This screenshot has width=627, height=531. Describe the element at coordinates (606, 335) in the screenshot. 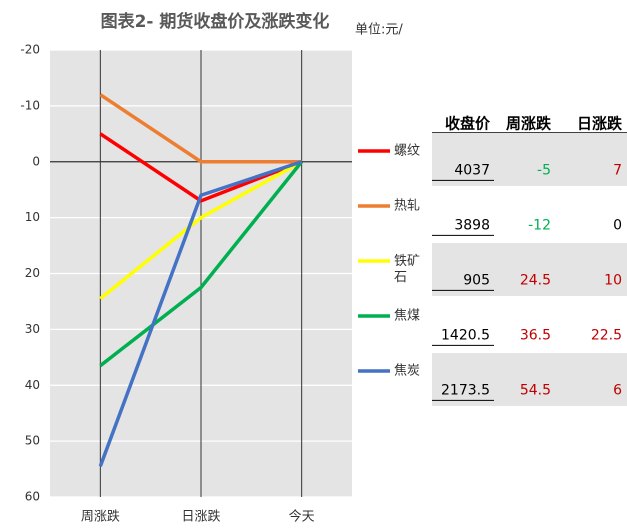

I see `change-value: 22.5` at that location.